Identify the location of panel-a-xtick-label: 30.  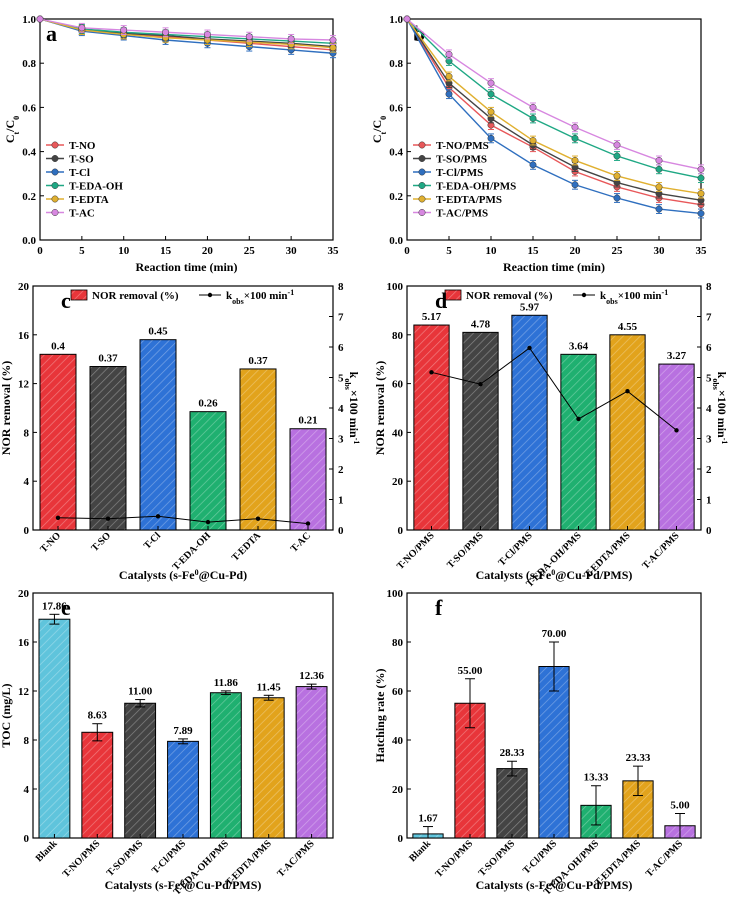
(292, 251).